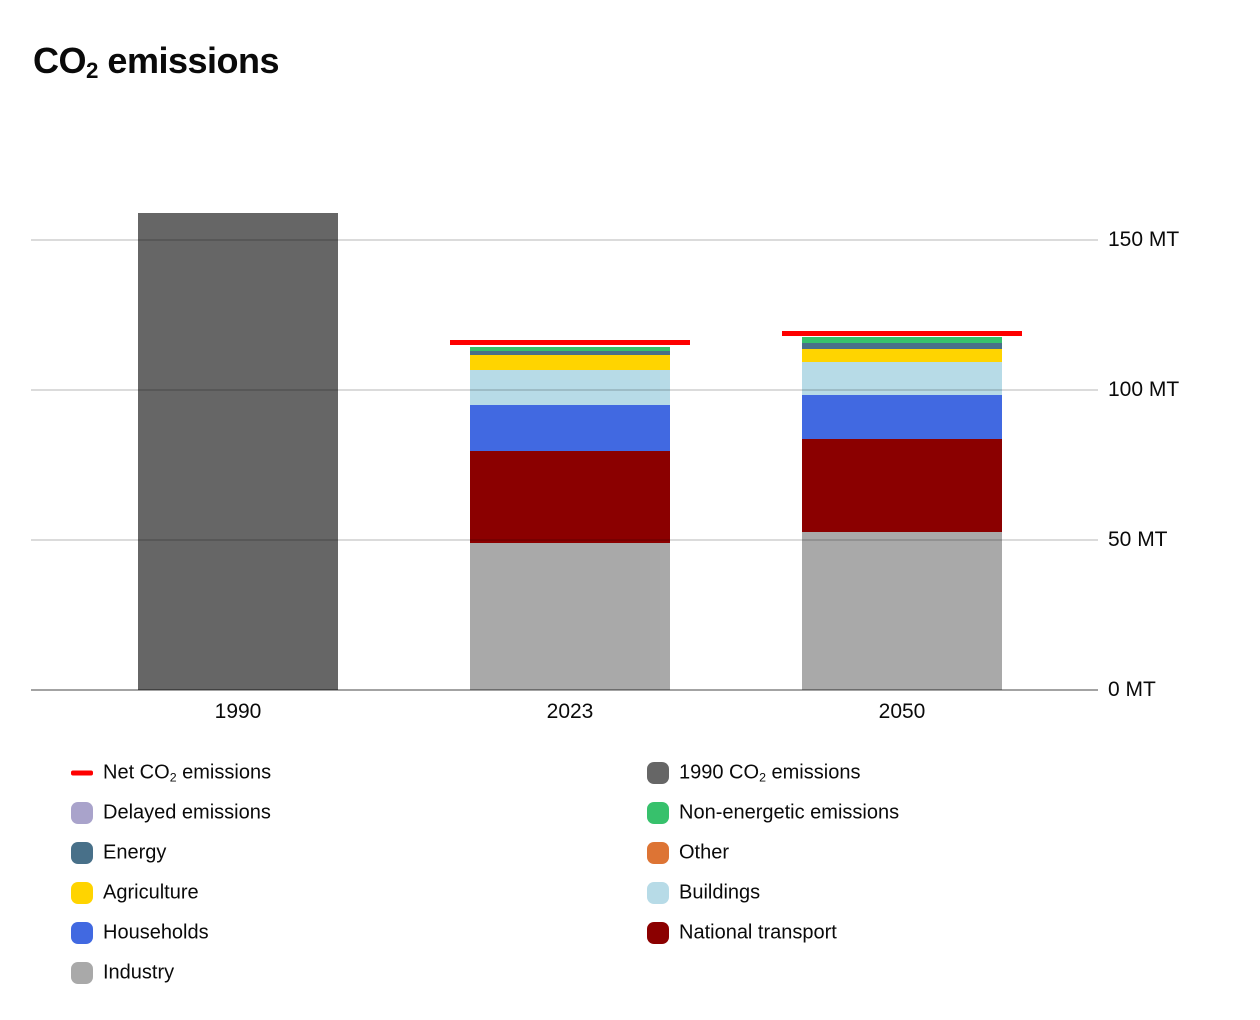  Describe the element at coordinates (902, 711) in the screenshot. I see `xtick-label-2050: 2050` at that location.